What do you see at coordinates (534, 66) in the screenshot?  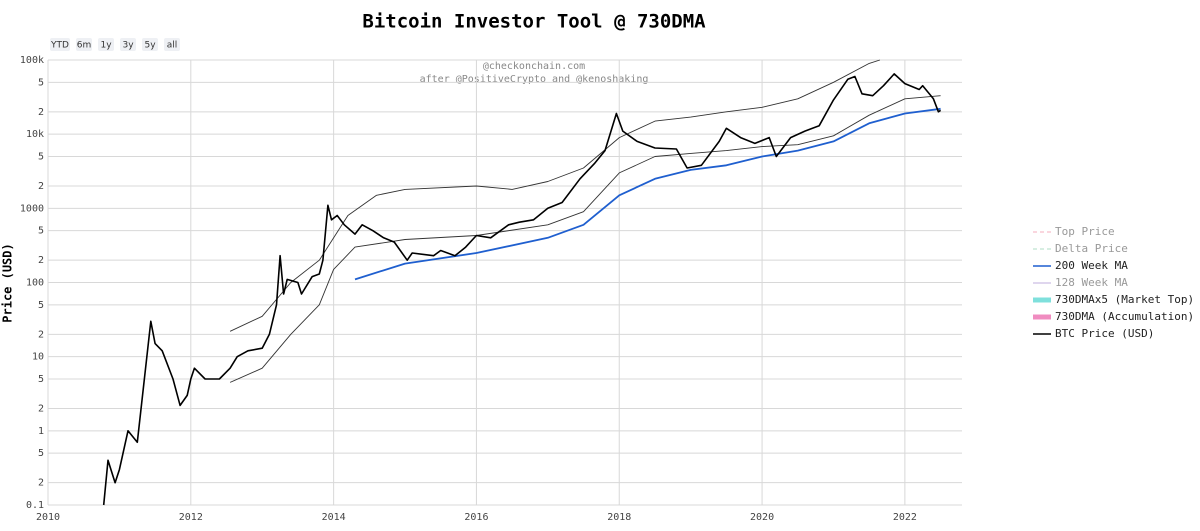 I see `annotation: @checkonchain.com` at bounding box center [534, 66].